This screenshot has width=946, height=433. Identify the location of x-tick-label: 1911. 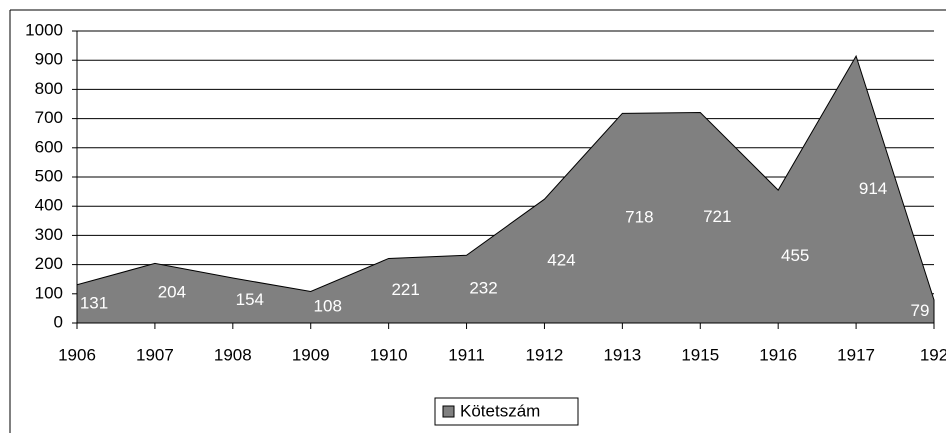
(466, 354).